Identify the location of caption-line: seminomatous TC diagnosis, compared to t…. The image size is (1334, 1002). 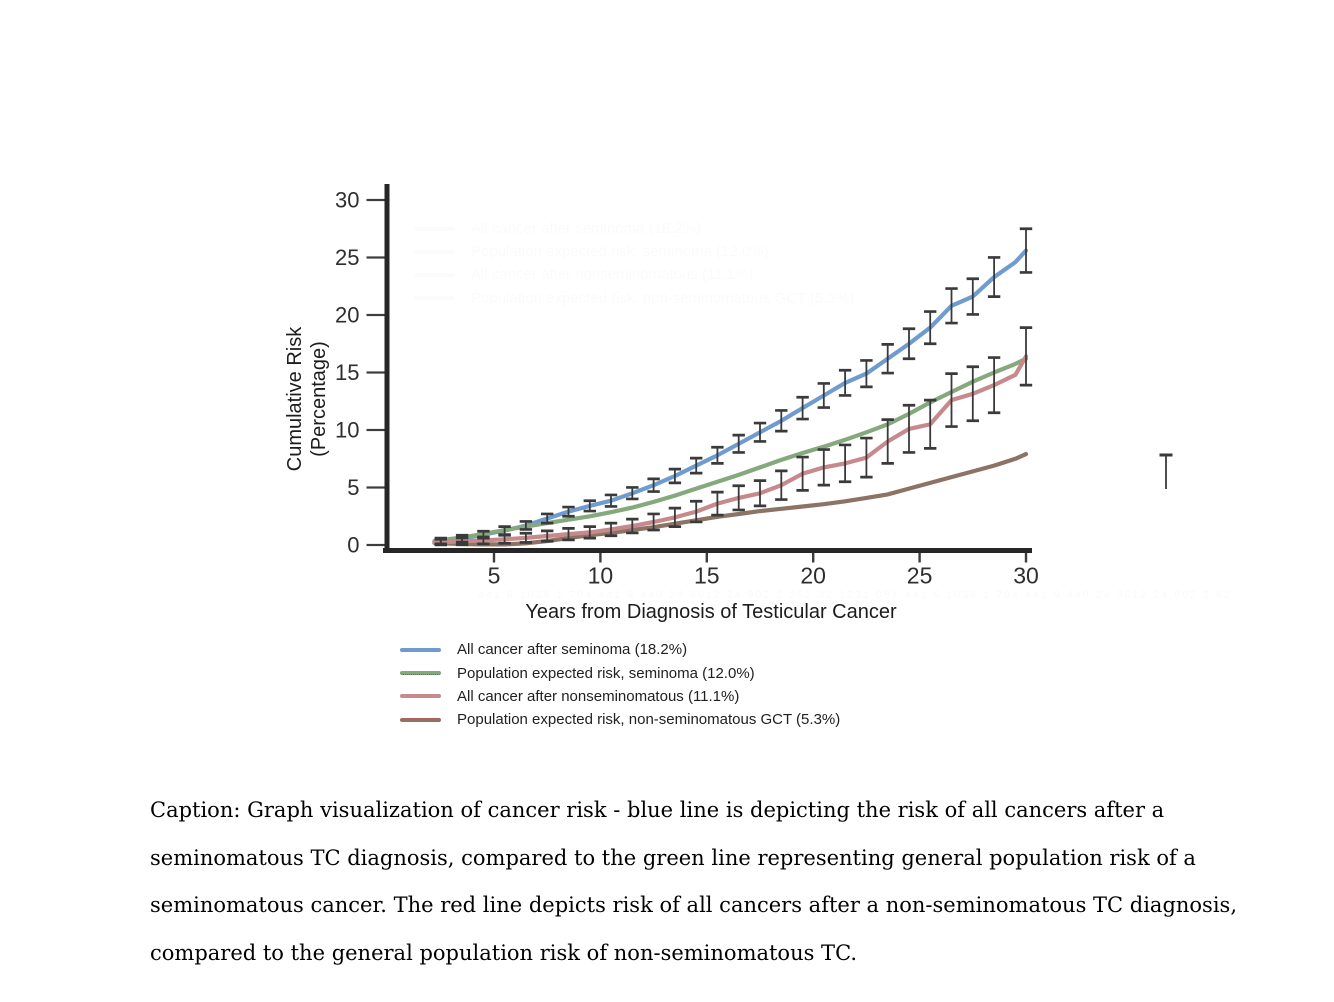
(673, 857).